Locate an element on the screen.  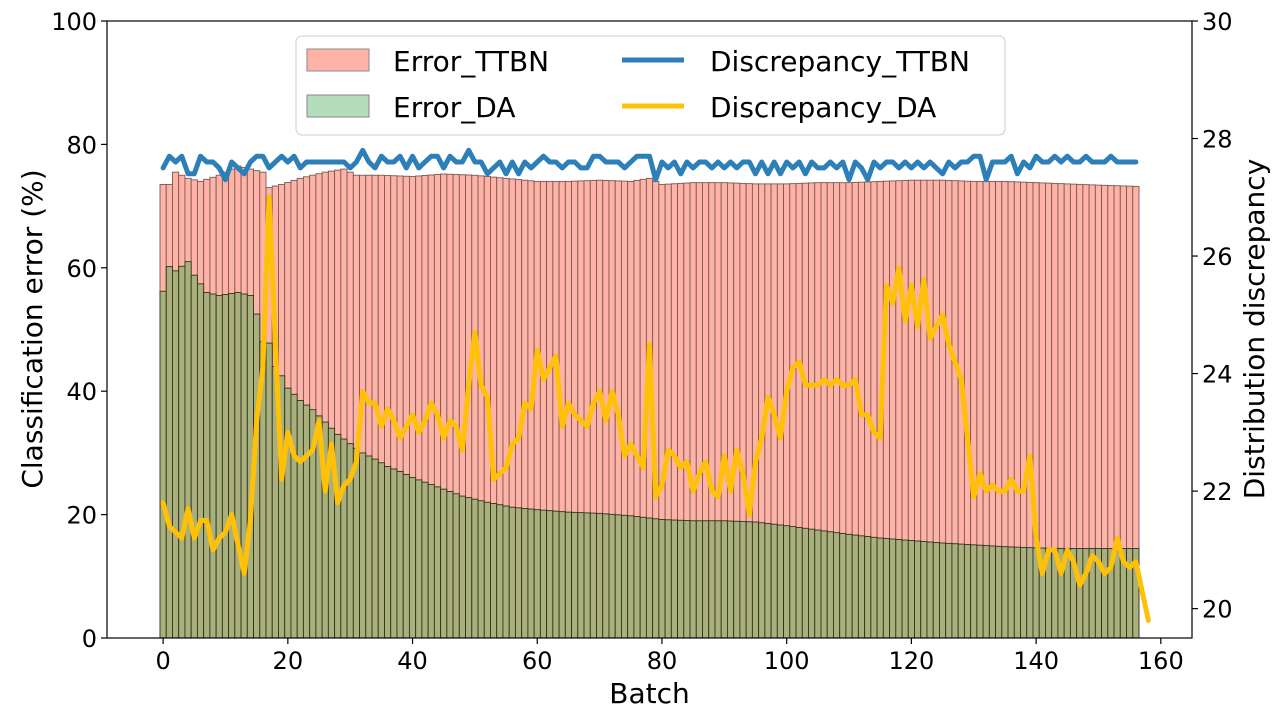
left-y-axis-ticks: 0 20 40 60 80 100 is located at coordinates (79, 330).